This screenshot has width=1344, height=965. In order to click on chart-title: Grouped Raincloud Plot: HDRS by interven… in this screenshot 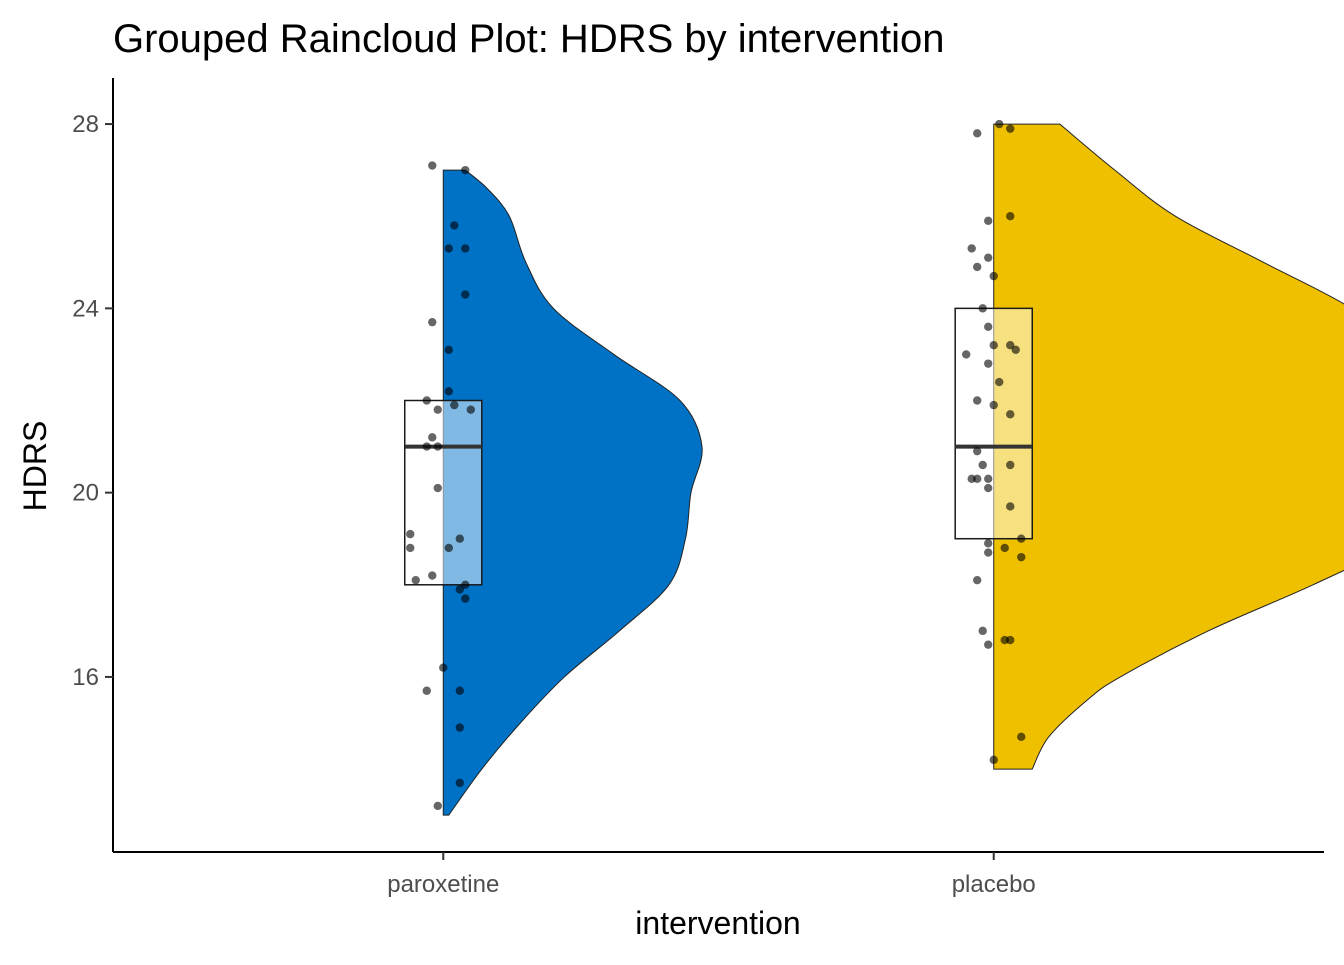, I will do `click(529, 39)`.